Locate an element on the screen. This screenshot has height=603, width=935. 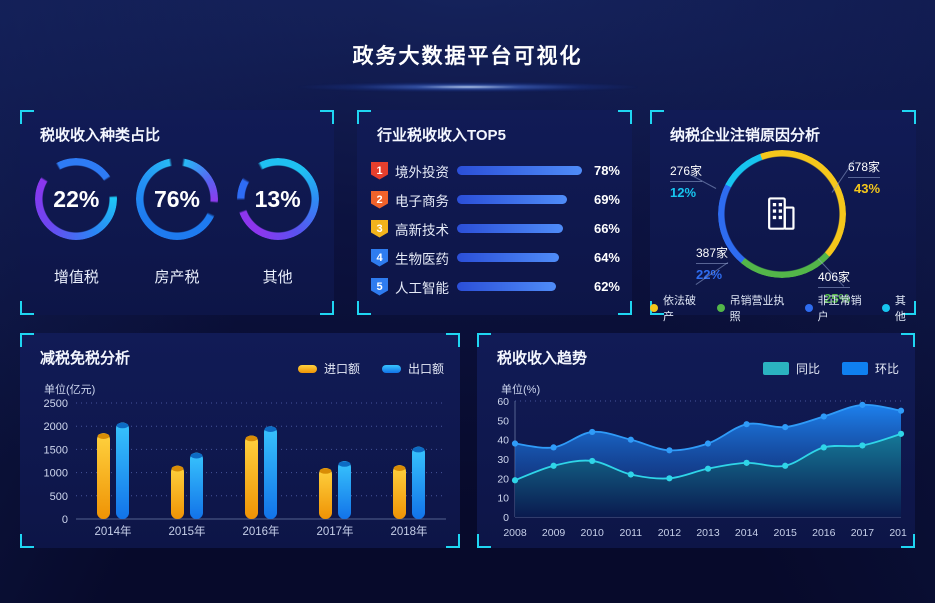
building-icon is located at coordinates (781, 213).